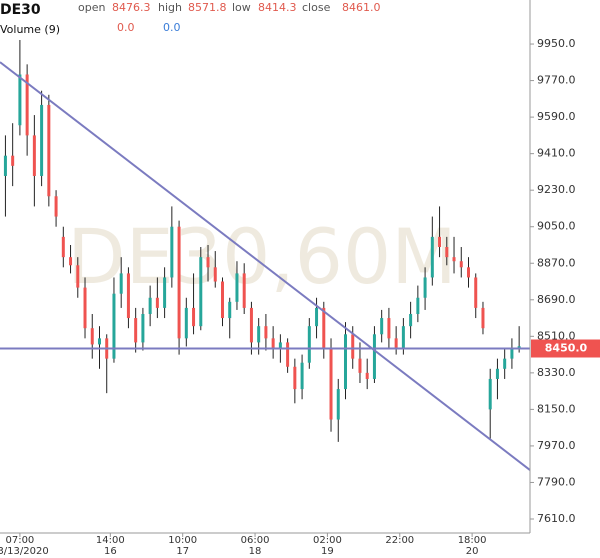 Image resolution: width=600 pixels, height=558 pixels. What do you see at coordinates (556, 518) in the screenshot?
I see `y-tick-label: 7610.0` at bounding box center [556, 518].